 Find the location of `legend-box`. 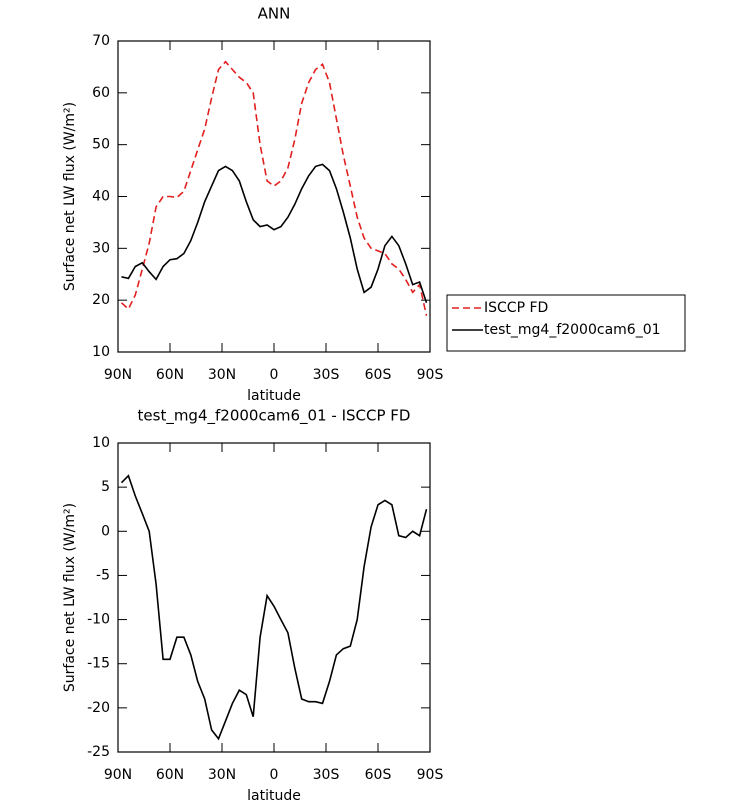

legend-box is located at coordinates (566, 323).